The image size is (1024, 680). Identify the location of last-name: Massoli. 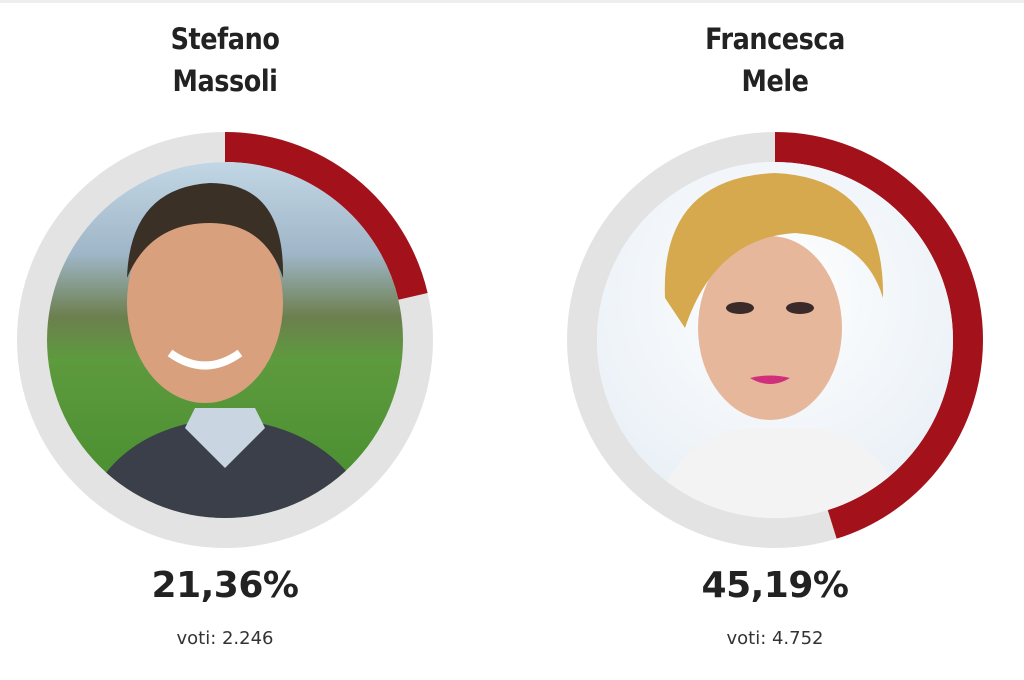
(225, 81).